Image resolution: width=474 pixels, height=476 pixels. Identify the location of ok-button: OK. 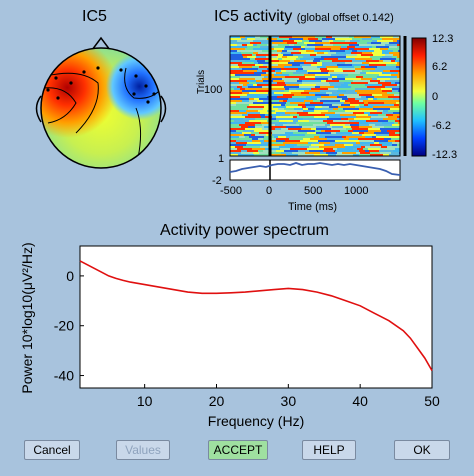
(422, 450).